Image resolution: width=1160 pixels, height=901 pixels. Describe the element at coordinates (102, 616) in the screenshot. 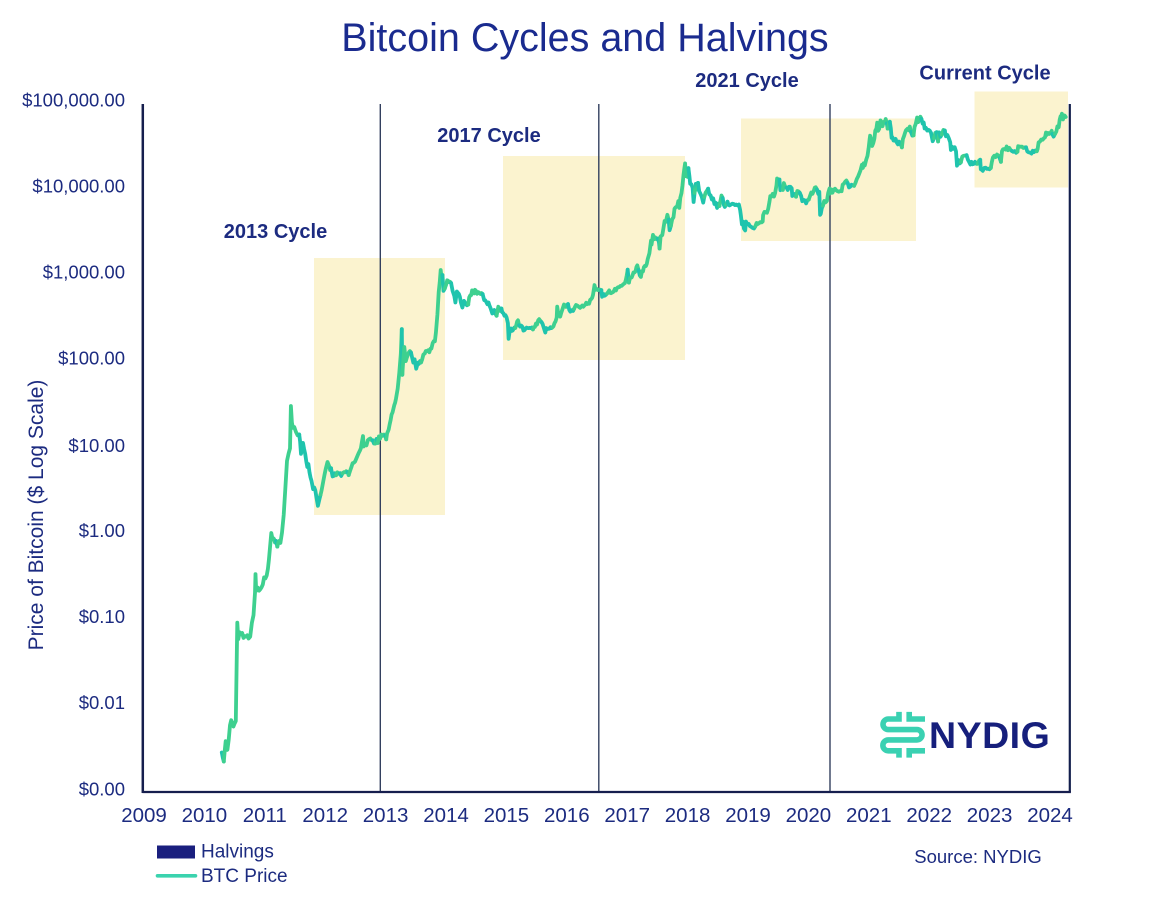

I see `svg-text: $0.10` at that location.